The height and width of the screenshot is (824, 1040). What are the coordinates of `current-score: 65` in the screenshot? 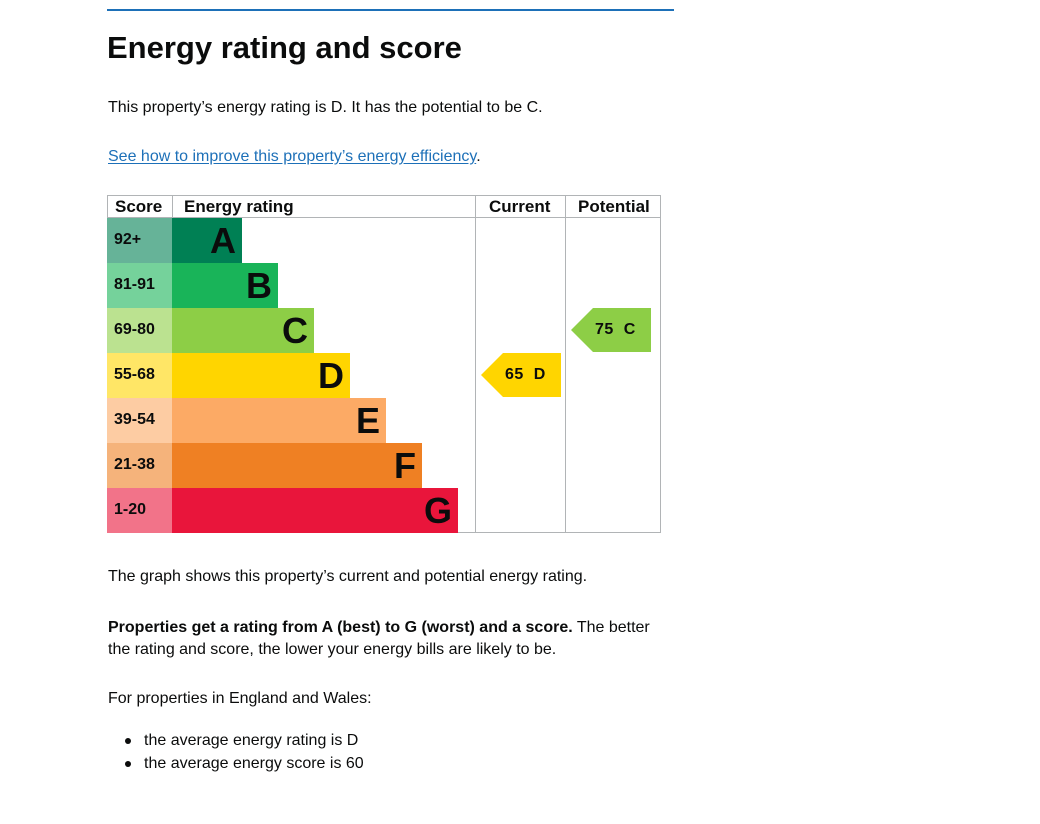 It's located at (514, 374).